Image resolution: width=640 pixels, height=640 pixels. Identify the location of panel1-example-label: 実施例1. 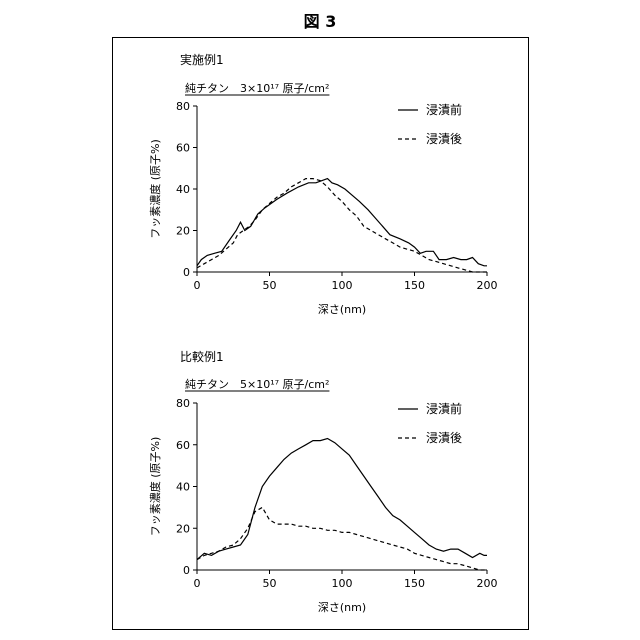
(202, 59).